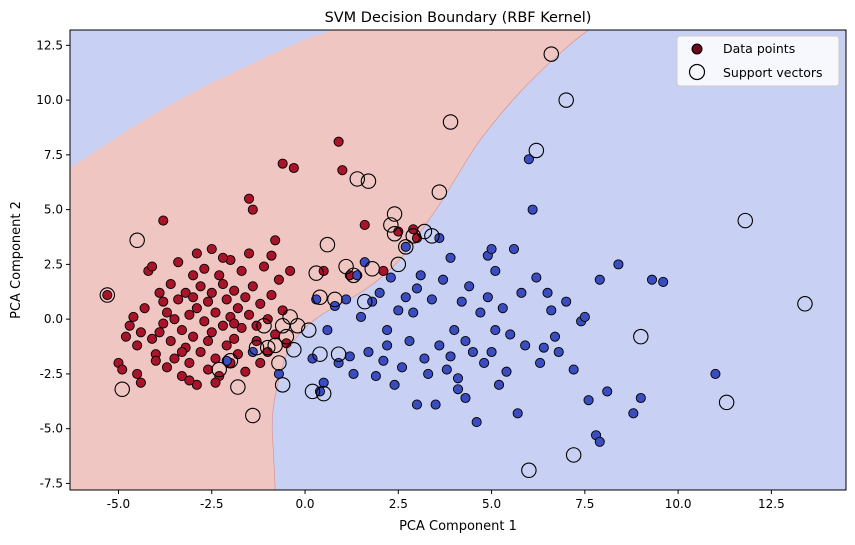  What do you see at coordinates (759, 48) in the screenshot?
I see `legend-label-data-points: Data points` at bounding box center [759, 48].